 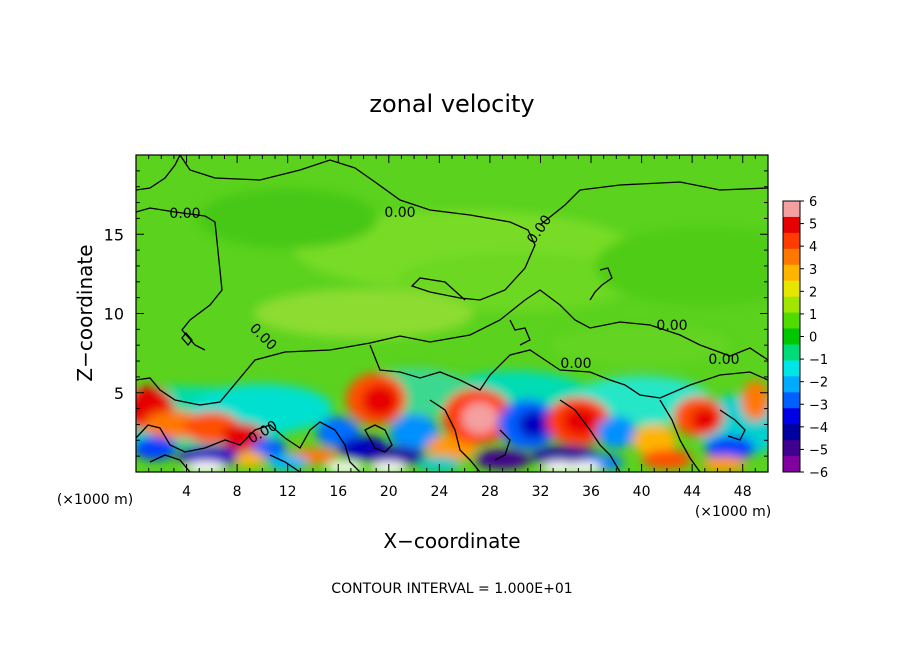 I want to click on y-axis-label: Z−coordinate, so click(x=85, y=312).